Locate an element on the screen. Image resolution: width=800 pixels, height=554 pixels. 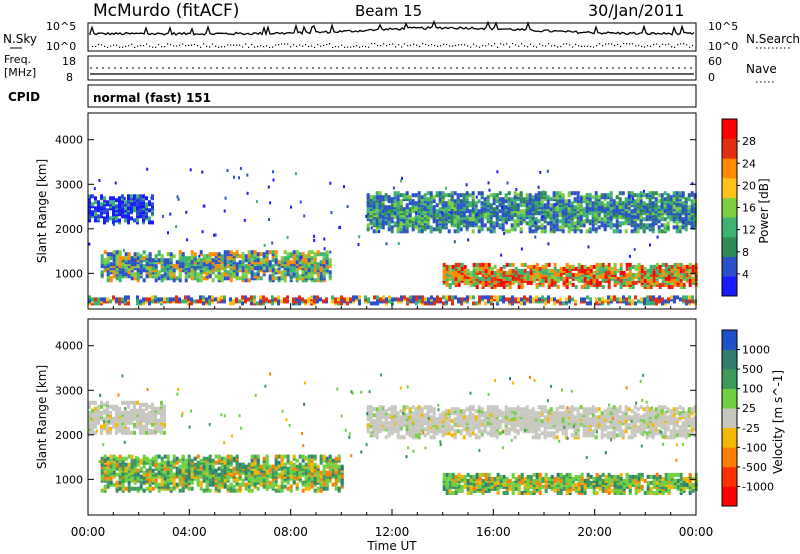
power-ylabel: Slant Range [km] is located at coordinates (42, 211).